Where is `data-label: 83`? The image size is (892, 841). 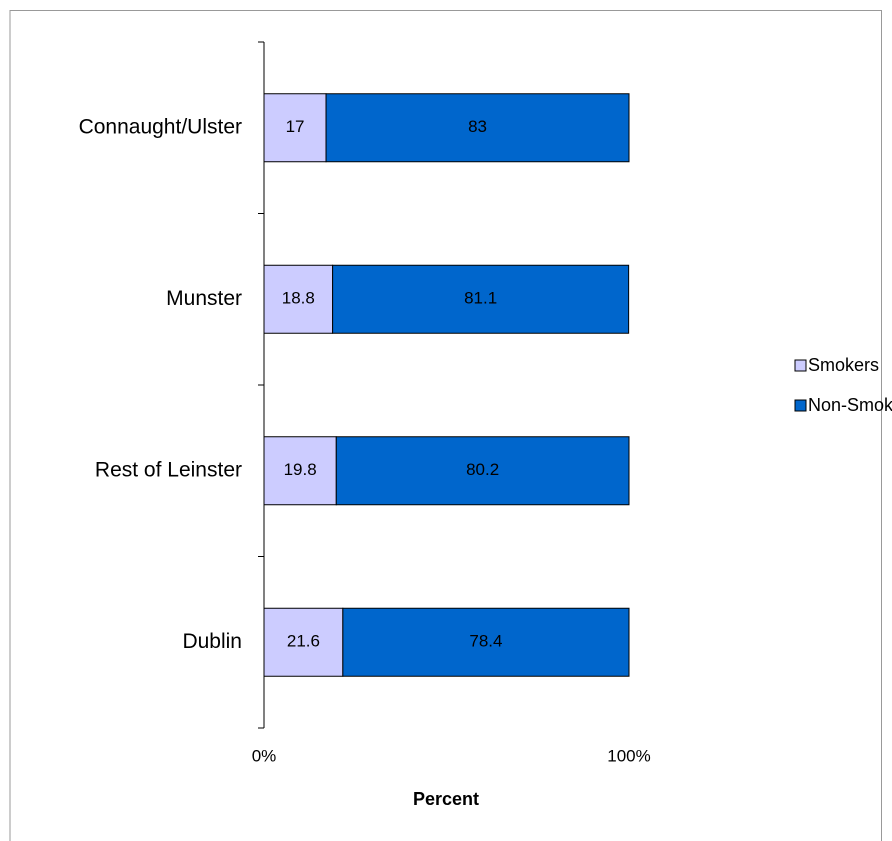
data-label: 83 is located at coordinates (477, 126).